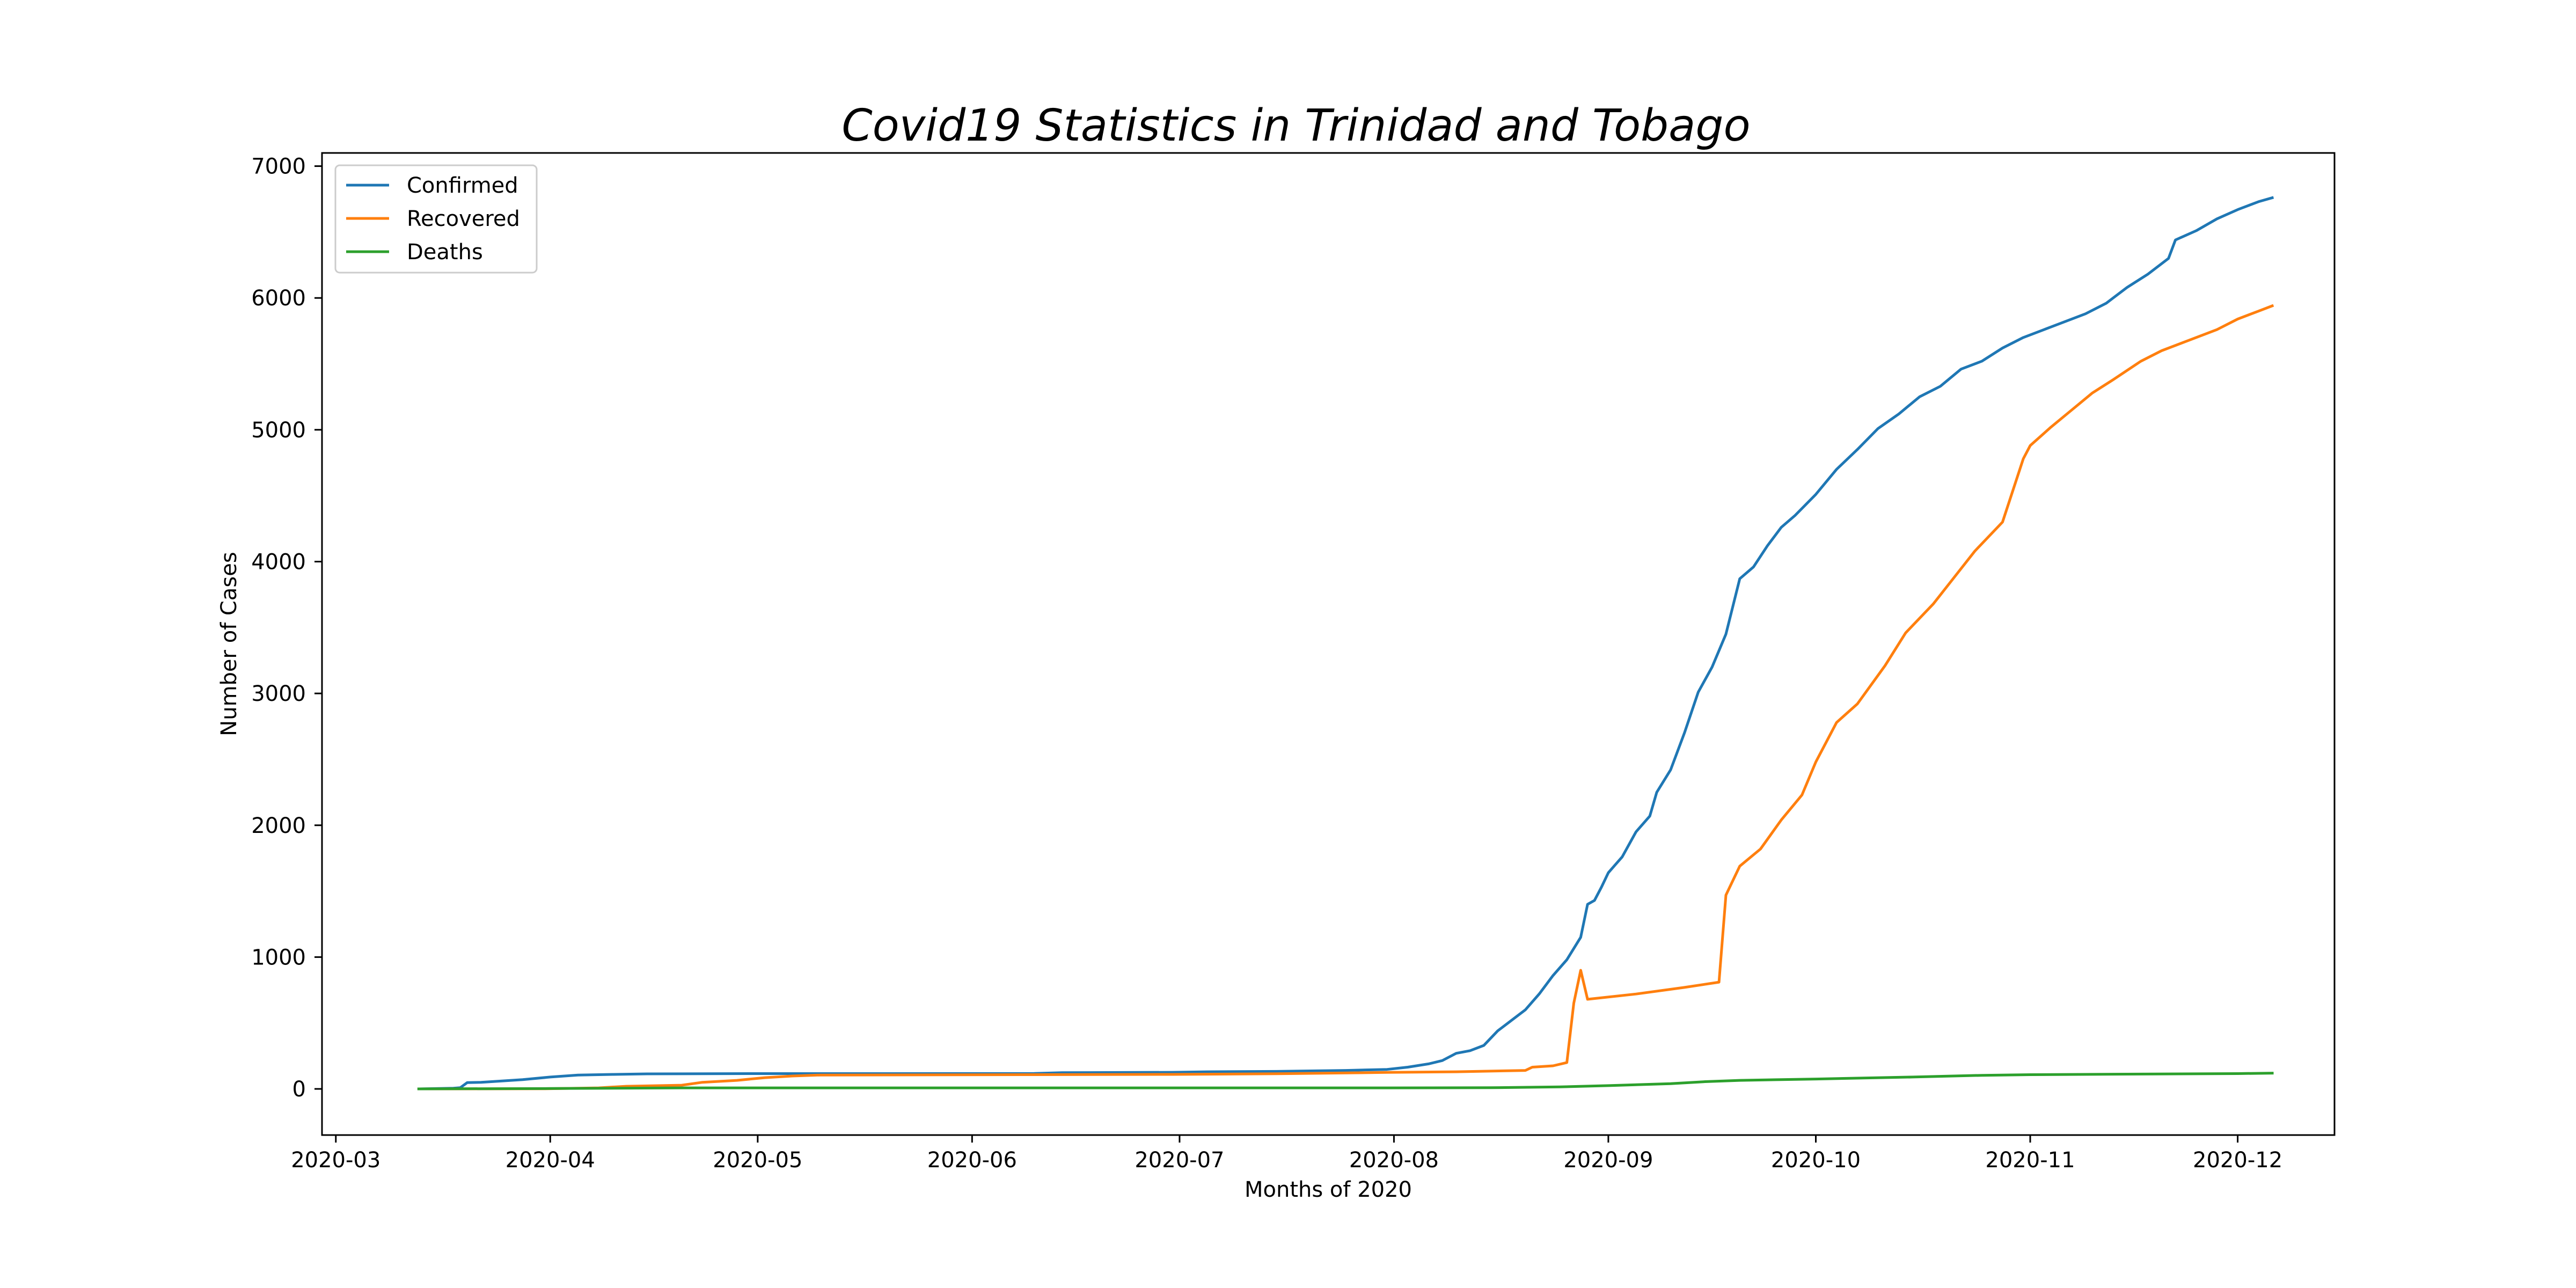 This screenshot has width=2576, height=1288. Describe the element at coordinates (229, 644) in the screenshot. I see `y-axis-label: Number of Cases` at that location.